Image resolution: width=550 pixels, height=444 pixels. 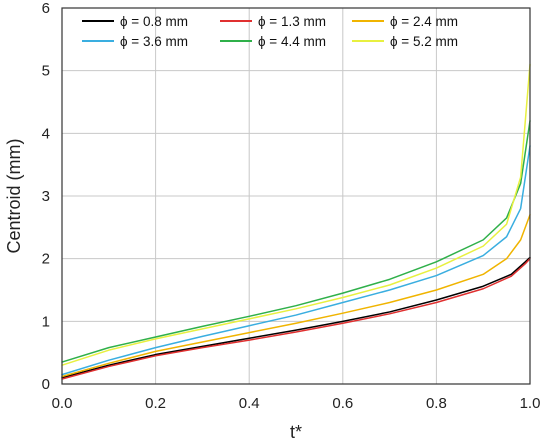 I want to click on legend-label: ϕ = 1.3 mm, so click(x=292, y=21).